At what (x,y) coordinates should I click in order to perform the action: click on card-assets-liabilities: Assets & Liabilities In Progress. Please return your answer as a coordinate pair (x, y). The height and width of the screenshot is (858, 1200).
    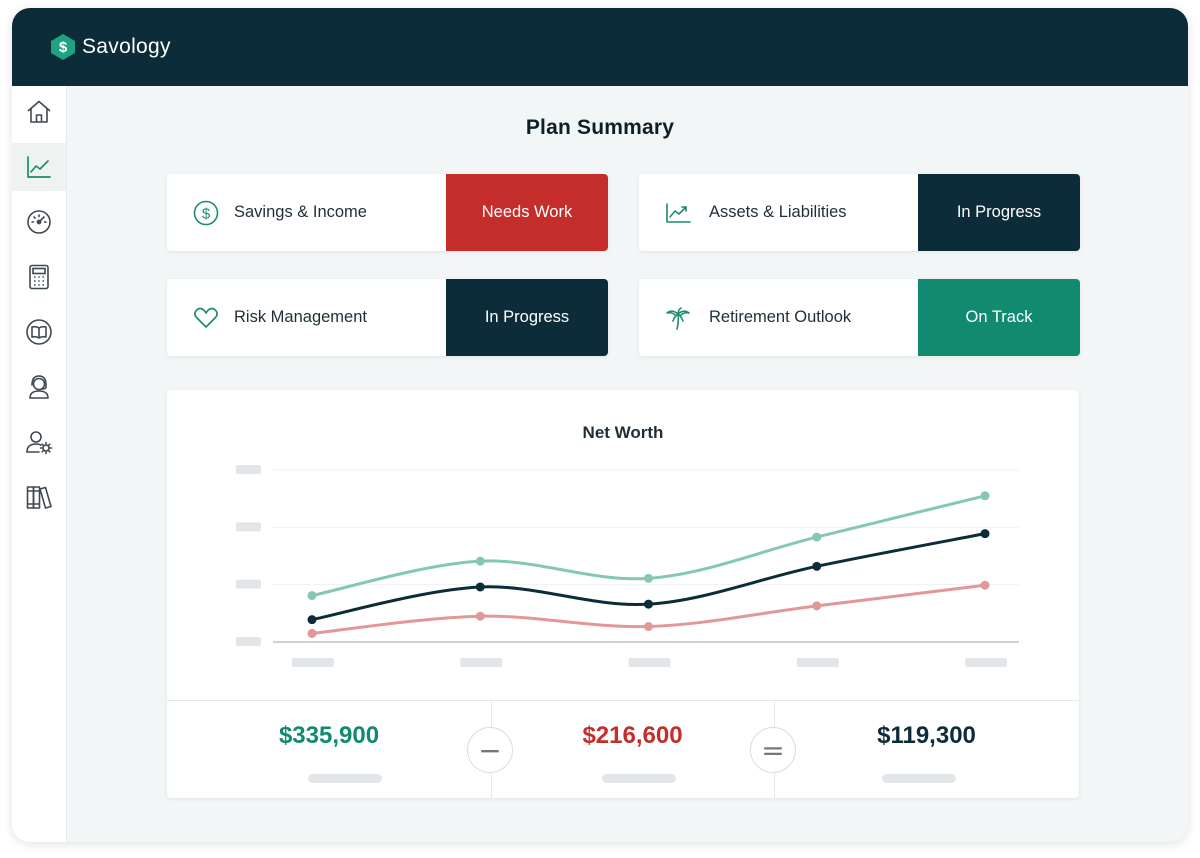
    Looking at the image, I should click on (859, 212).